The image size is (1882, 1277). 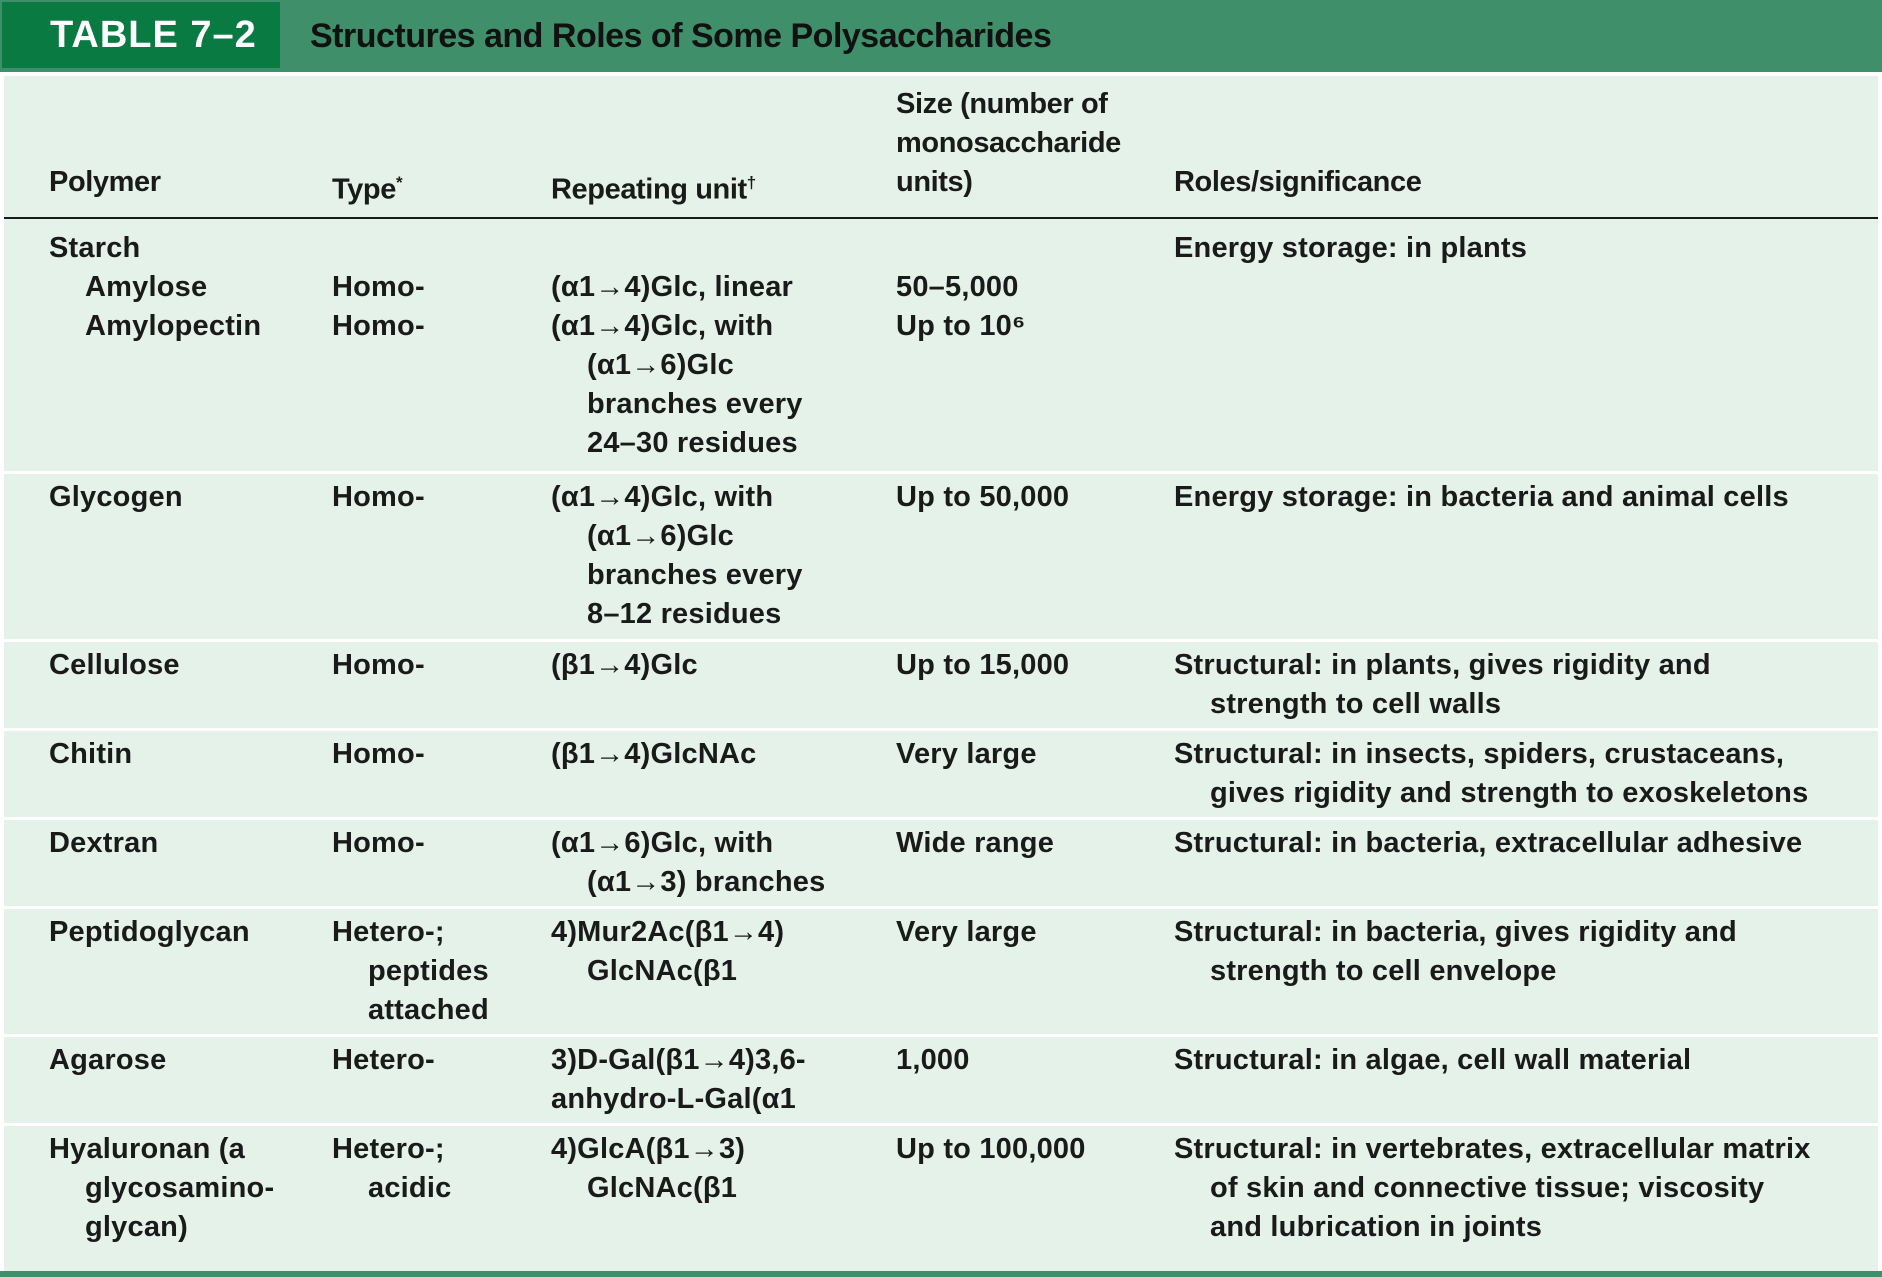 What do you see at coordinates (1433, 1060) in the screenshot?
I see `cell-roles: Structural: in algae, cell wall material` at bounding box center [1433, 1060].